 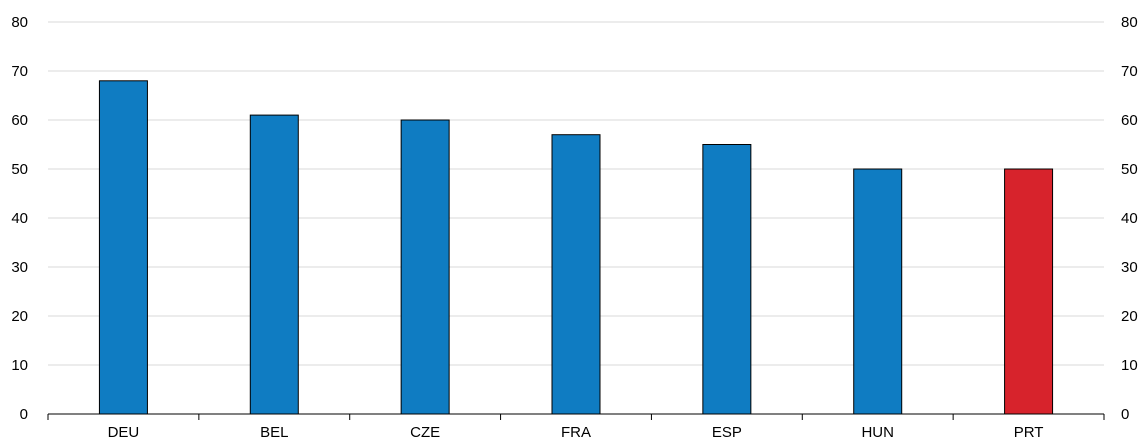 I want to click on y-tick-label-left: 40, so click(x=19, y=218).